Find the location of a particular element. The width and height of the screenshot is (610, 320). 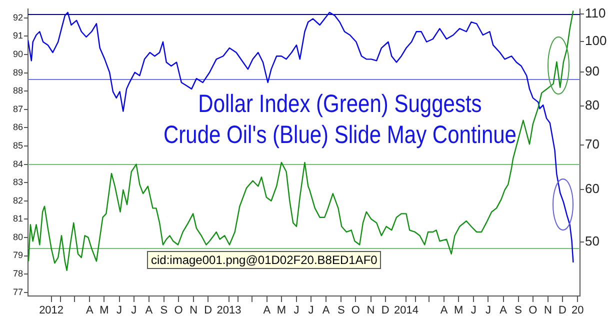

y-tick-label: 78 is located at coordinates (17, 273).